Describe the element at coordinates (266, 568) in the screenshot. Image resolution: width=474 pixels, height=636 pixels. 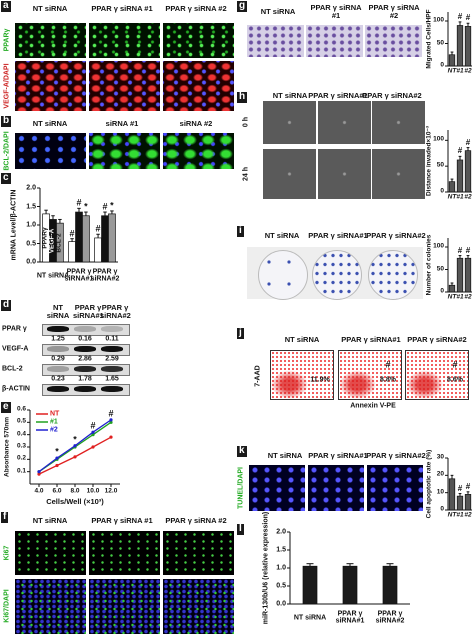
I see `y-axis-label: miR-130b/U6 (relative expression)` at that location.